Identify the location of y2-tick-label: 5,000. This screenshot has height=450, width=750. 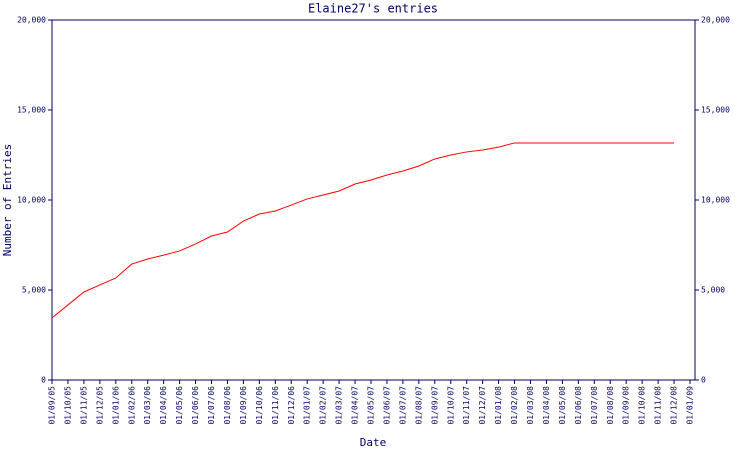
(713, 290).